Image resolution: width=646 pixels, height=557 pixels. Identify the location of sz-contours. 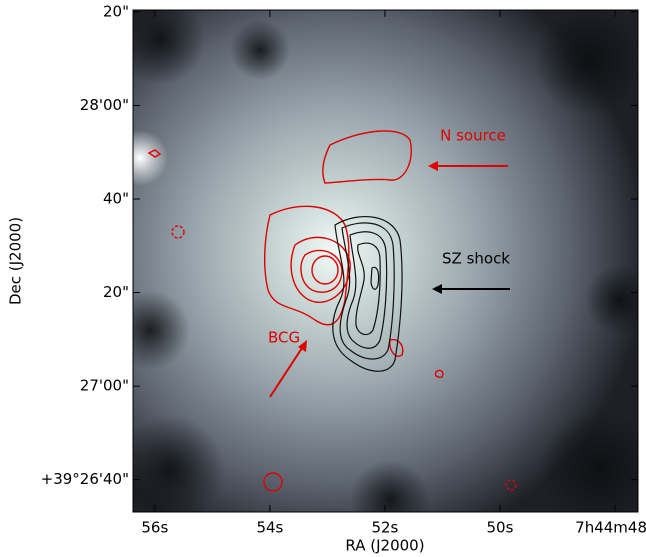
(367, 294).